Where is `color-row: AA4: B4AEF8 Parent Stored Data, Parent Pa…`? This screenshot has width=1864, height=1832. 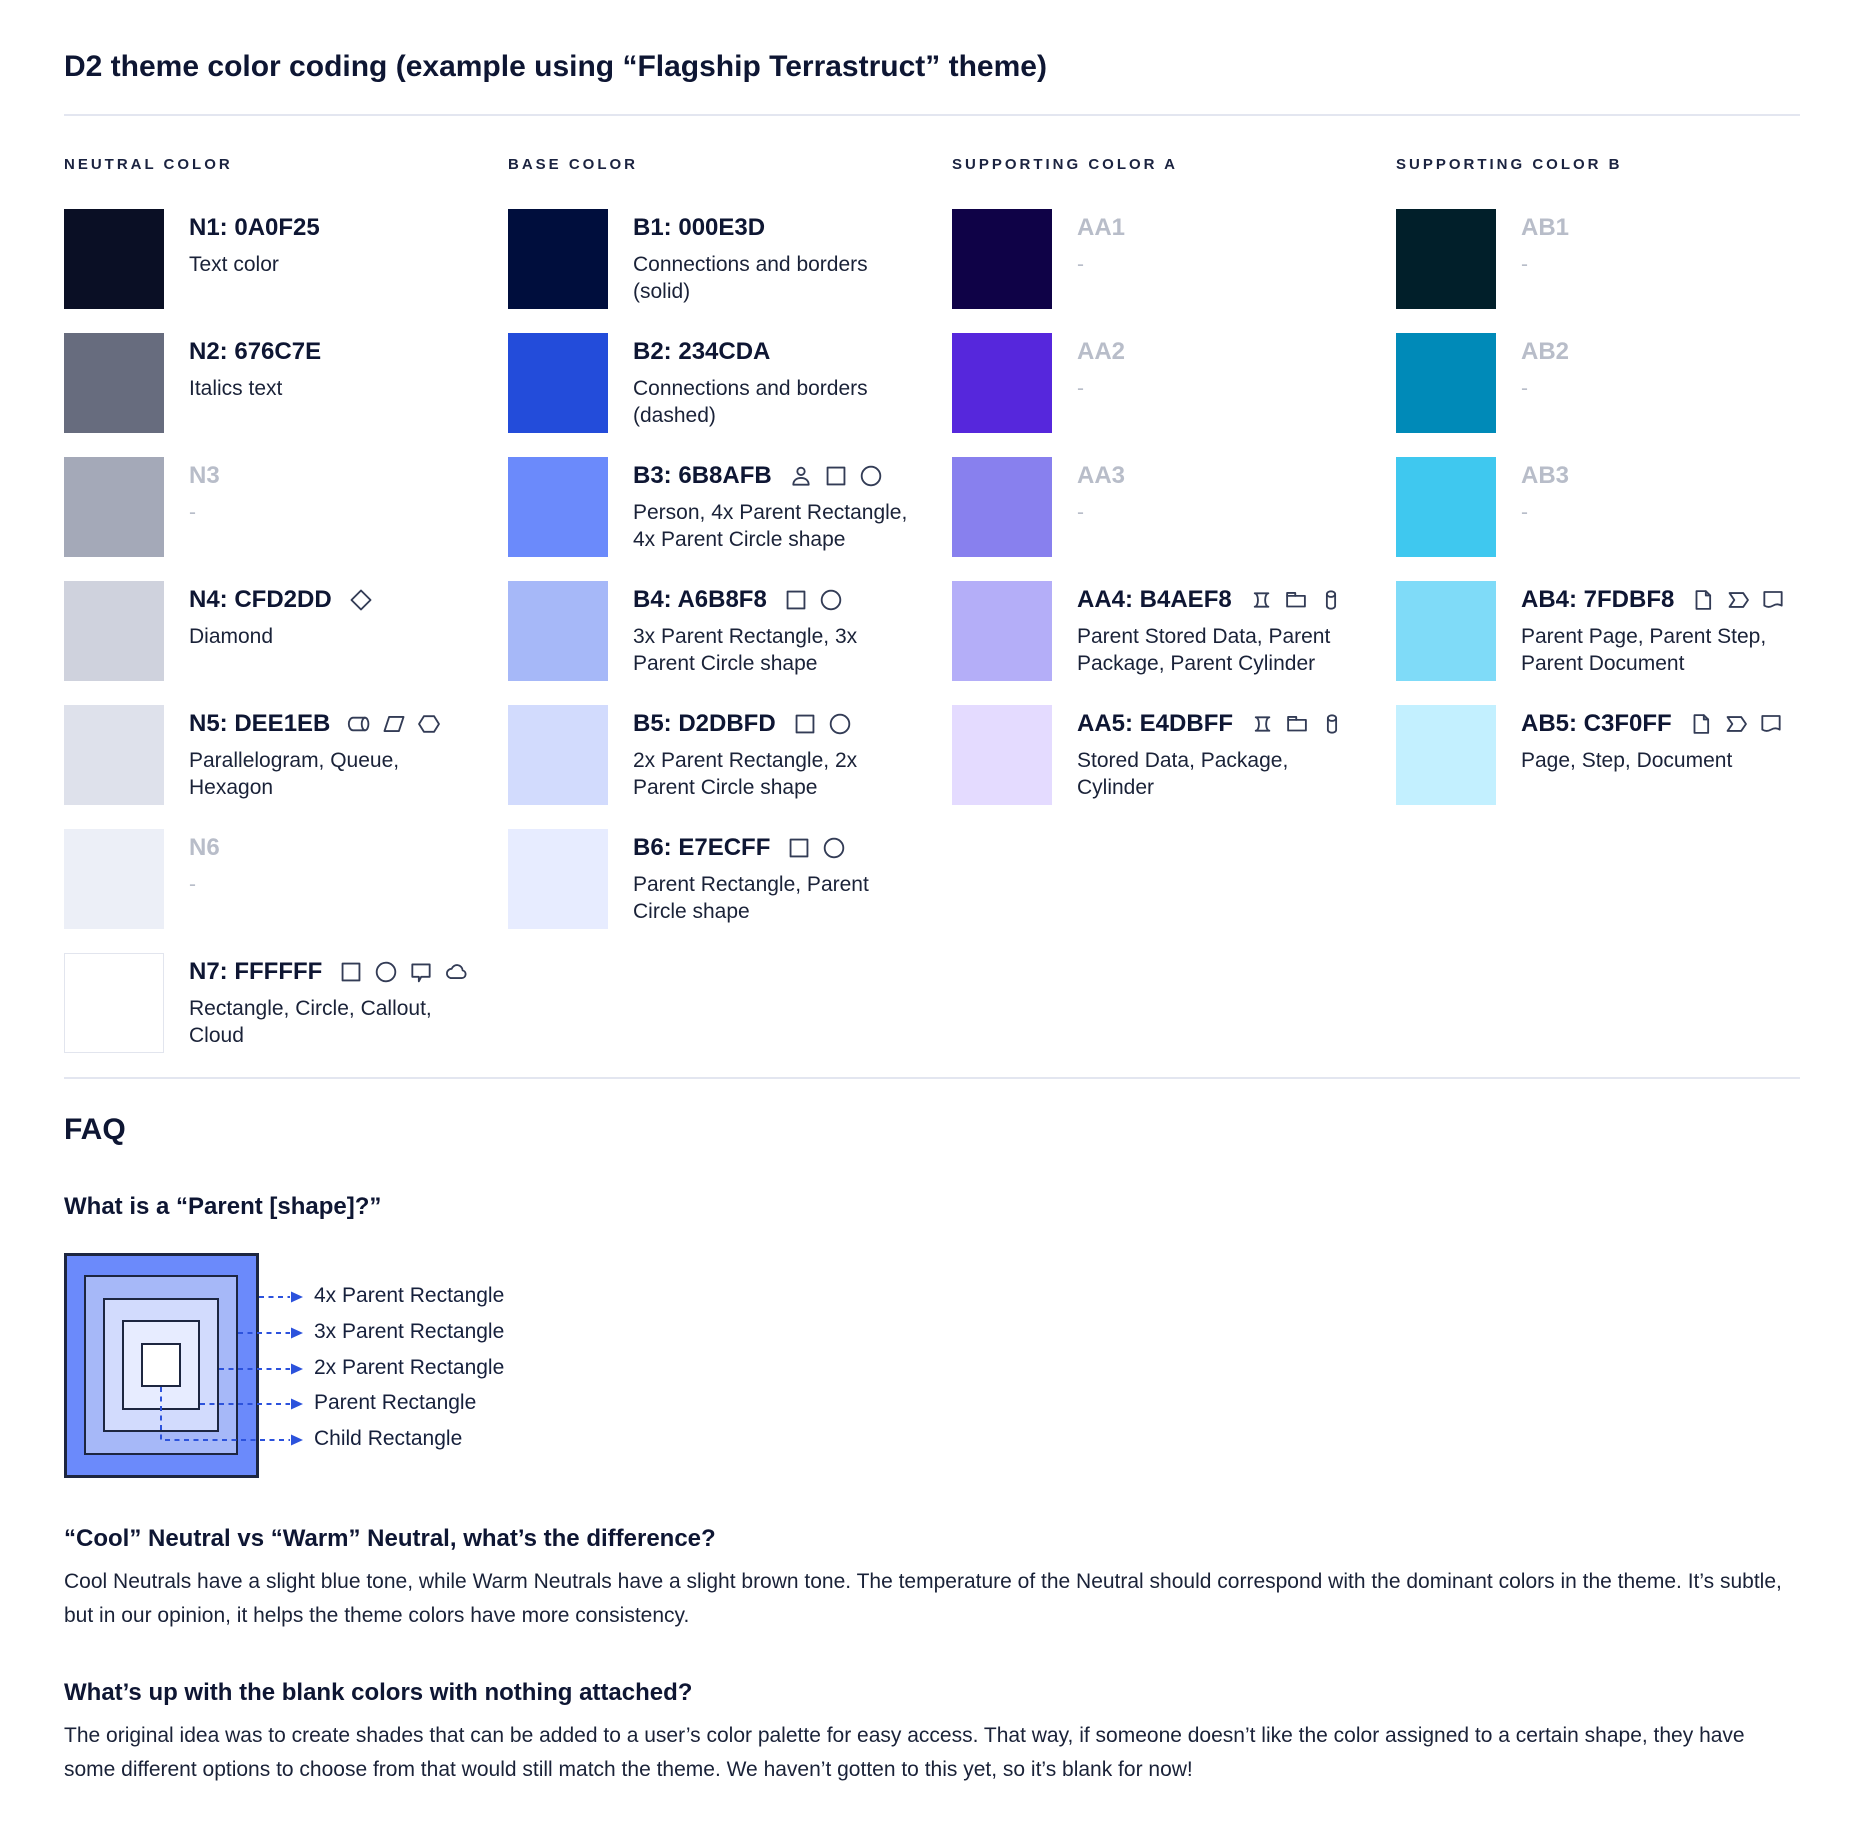 color-row: AA4: B4AEF8 Parent Stored Data, Parent Pa… is located at coordinates (1174, 631).